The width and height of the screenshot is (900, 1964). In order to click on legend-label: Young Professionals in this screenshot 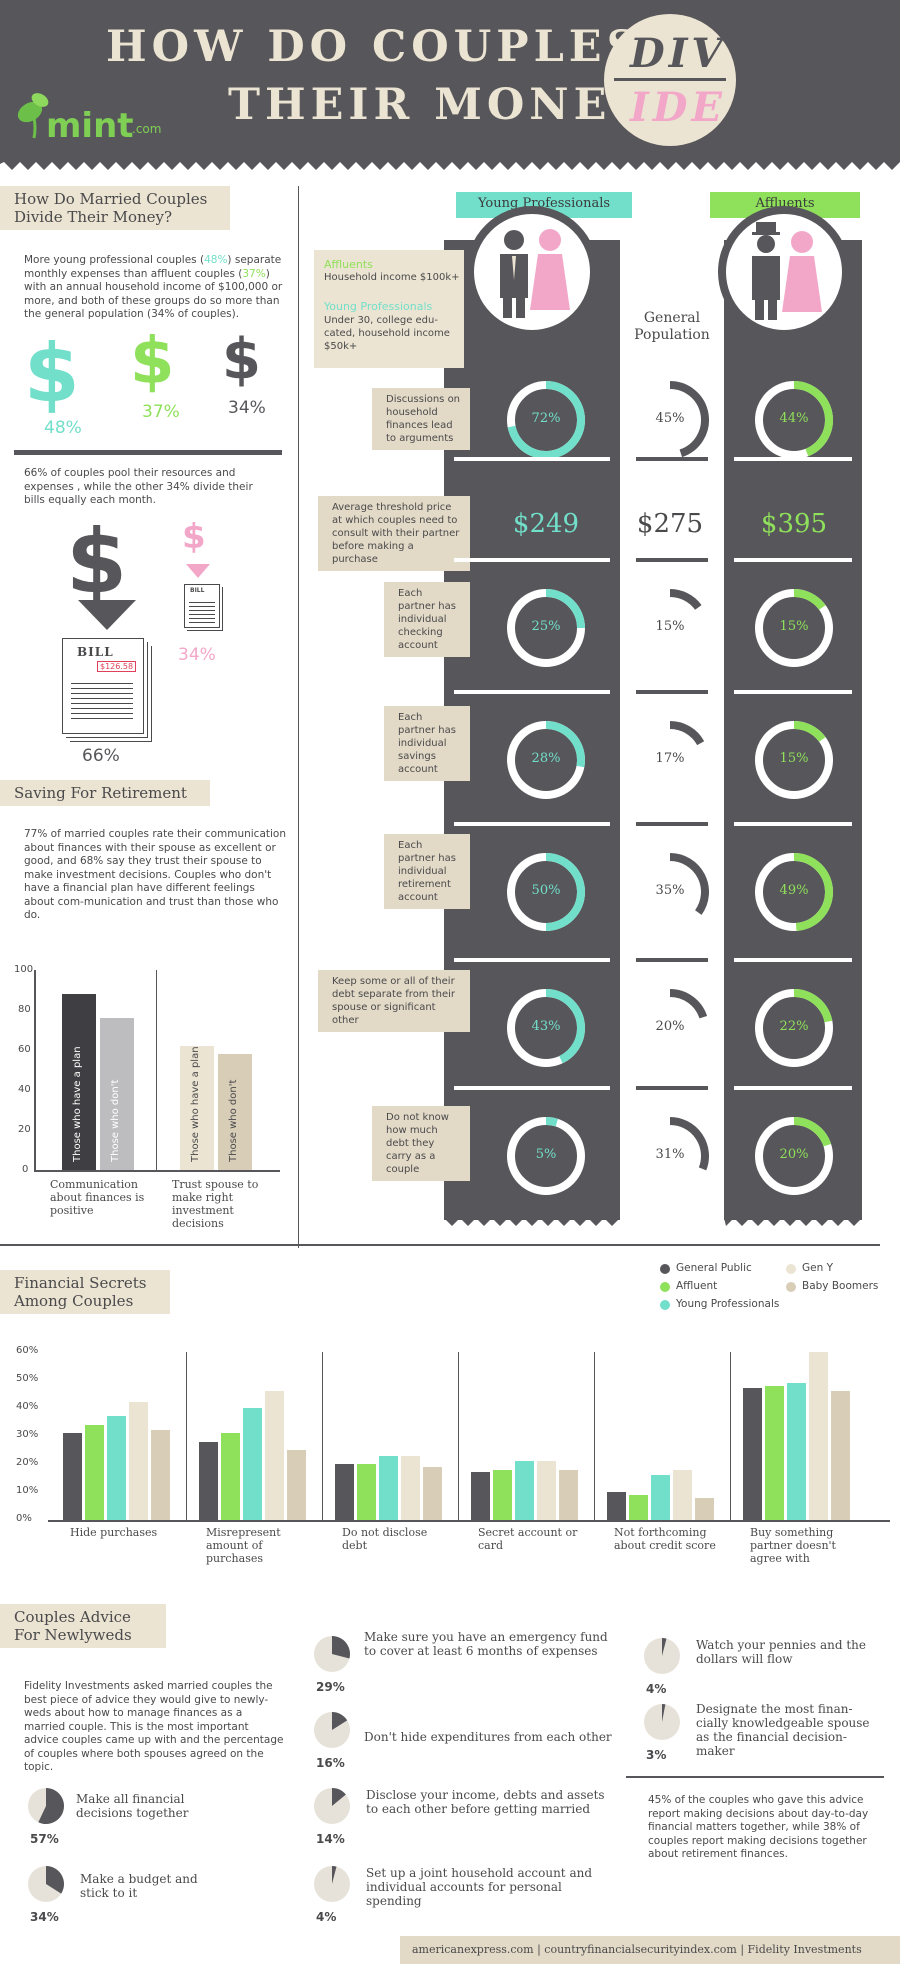, I will do `click(728, 1304)`.